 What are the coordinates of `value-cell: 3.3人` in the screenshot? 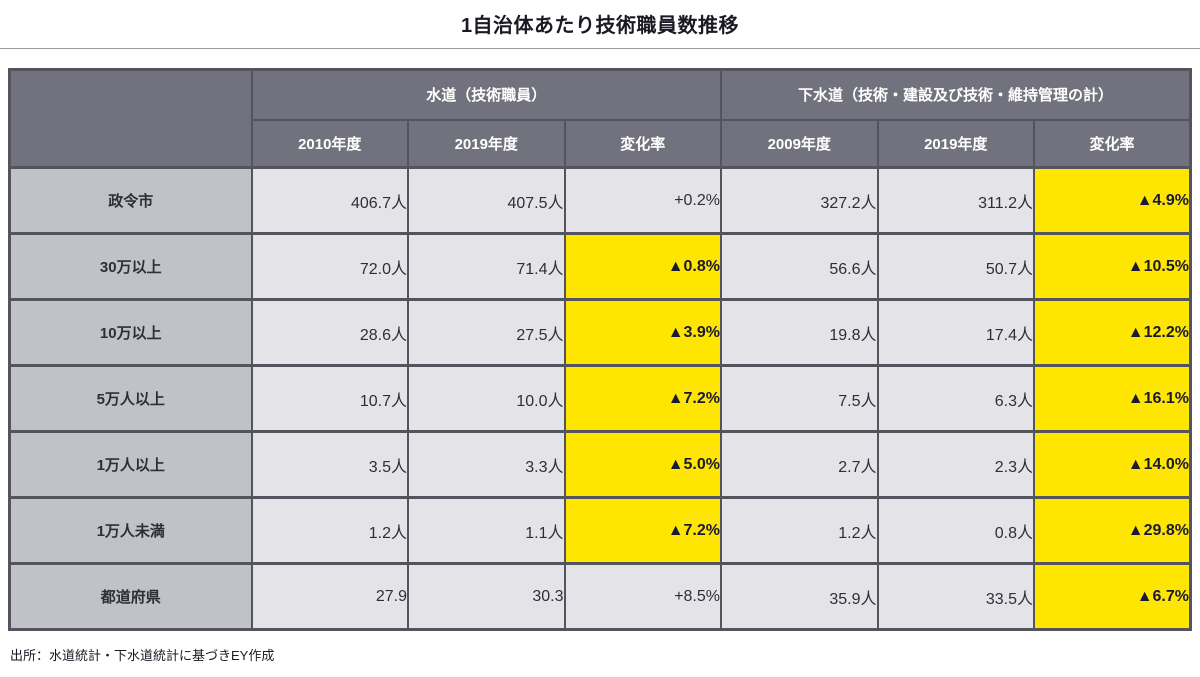 It's located at (486, 464).